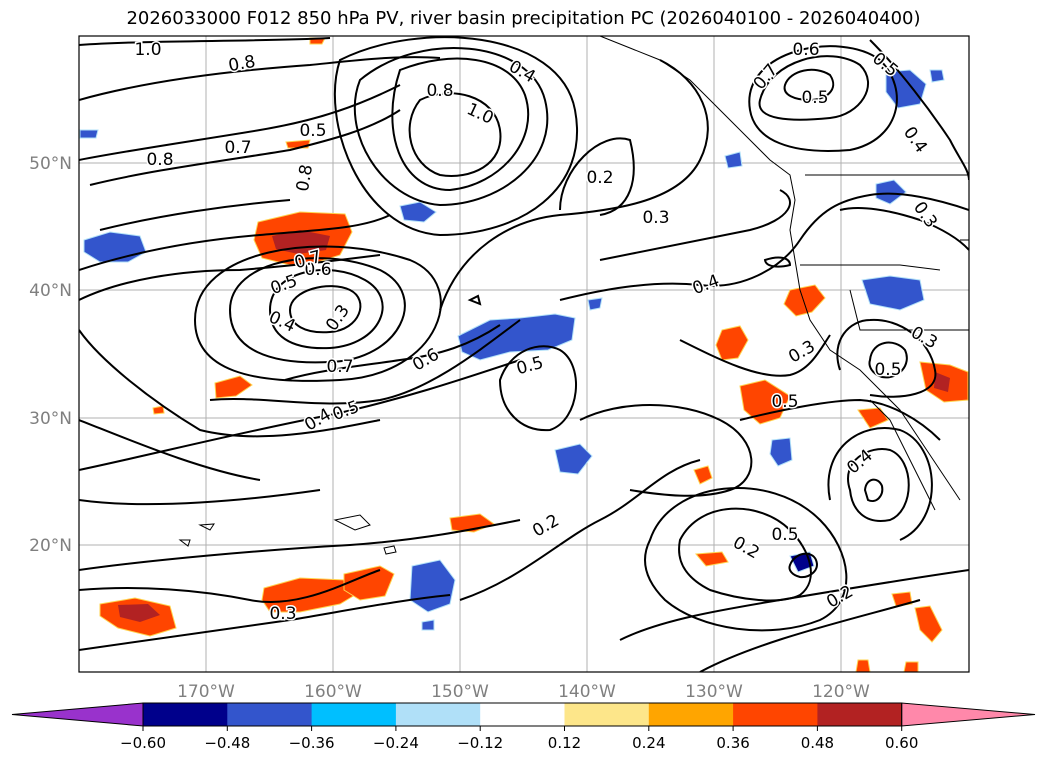  Describe the element at coordinates (50, 419) in the screenshot. I see `lat-label-30n: 30°N` at that location.